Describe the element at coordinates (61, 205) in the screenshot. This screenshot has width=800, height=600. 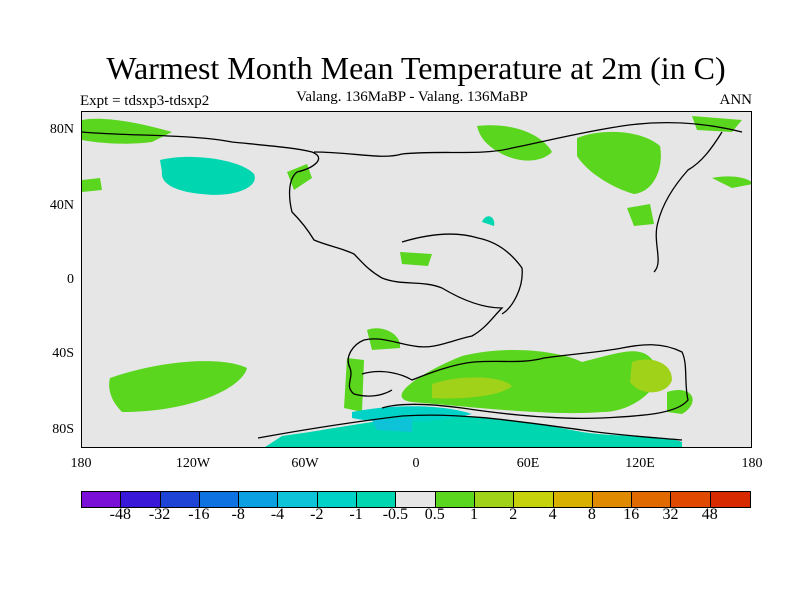
I see `lat-tick-label: 40N` at that location.